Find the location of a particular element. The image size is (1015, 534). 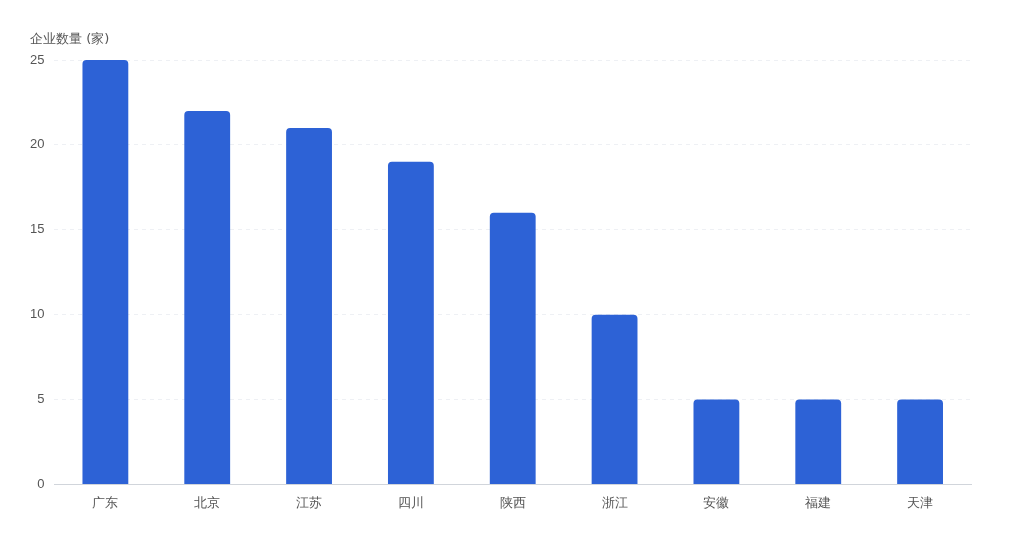

y-axis-title: 企业数量 (家) is located at coordinates (70, 38).